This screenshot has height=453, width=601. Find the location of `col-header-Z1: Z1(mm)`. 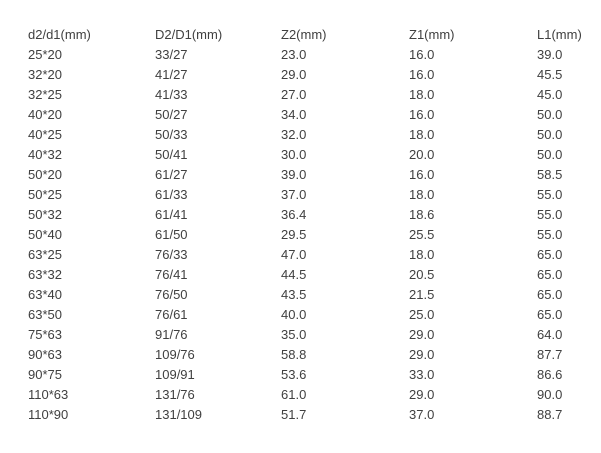

col-header-Z1: Z1(mm) is located at coordinates (432, 34).